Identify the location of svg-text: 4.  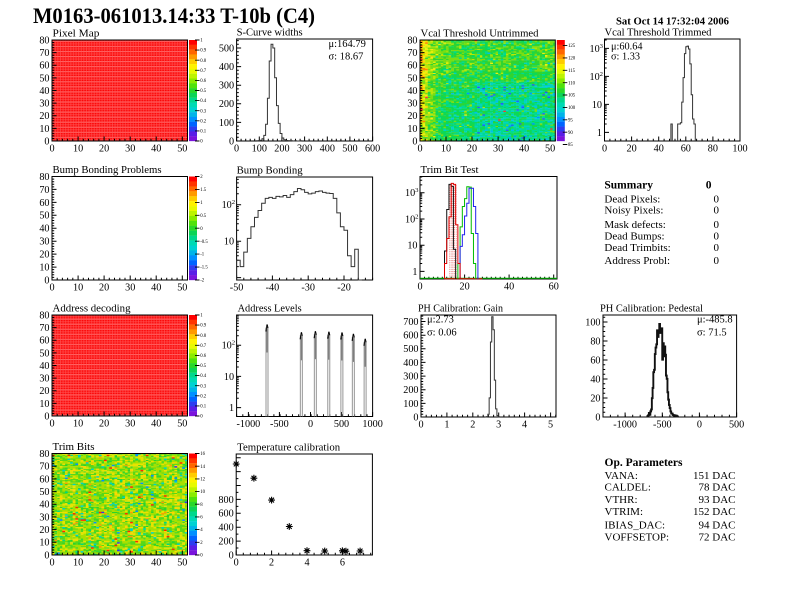
(524, 424).